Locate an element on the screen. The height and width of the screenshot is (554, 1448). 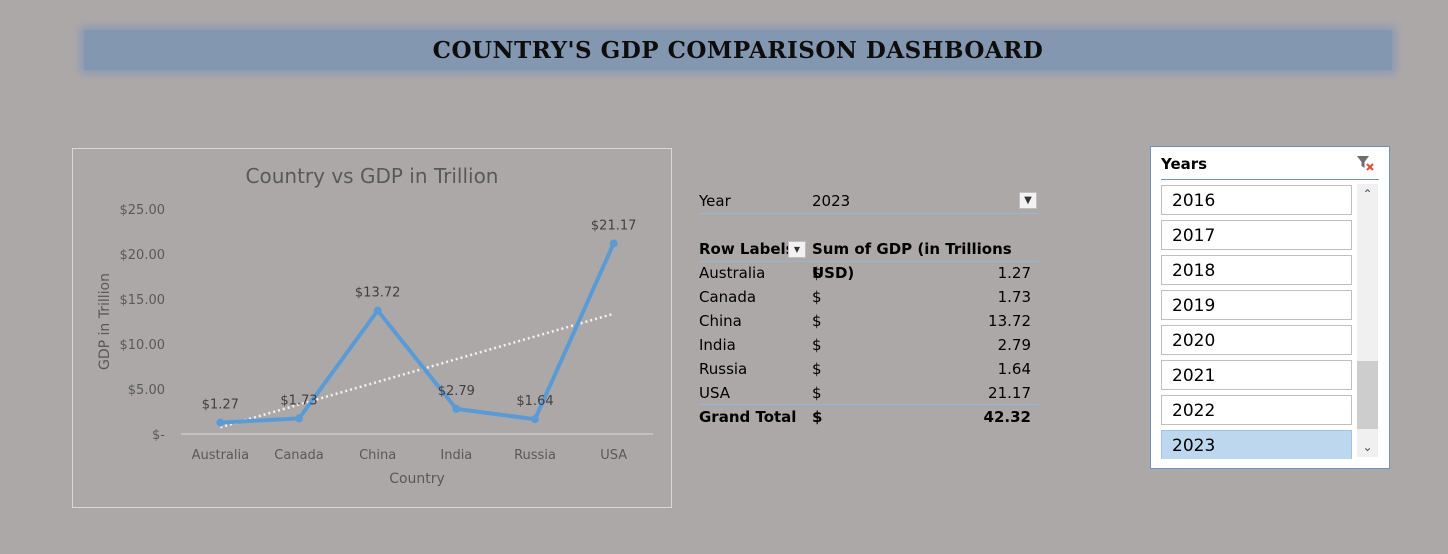
total-divider is located at coordinates (869, 404).